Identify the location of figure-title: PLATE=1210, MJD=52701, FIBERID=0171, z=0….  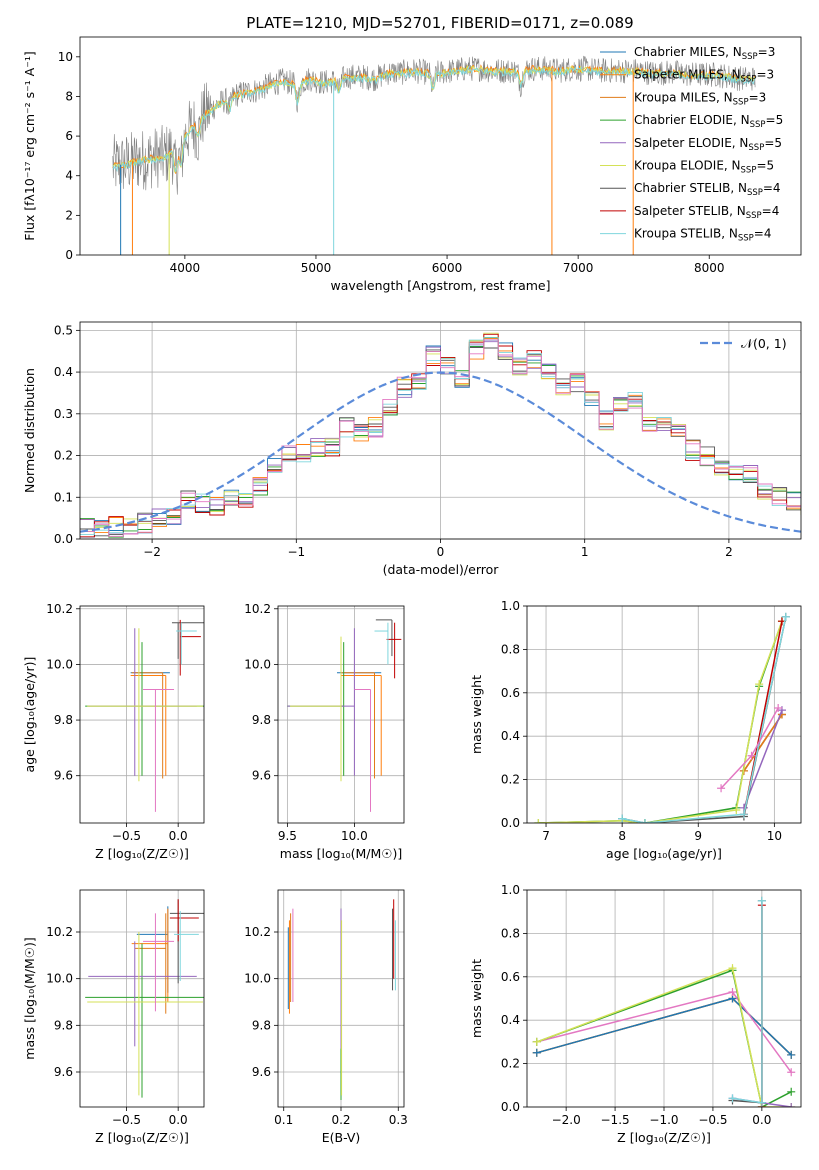
(439, 23).